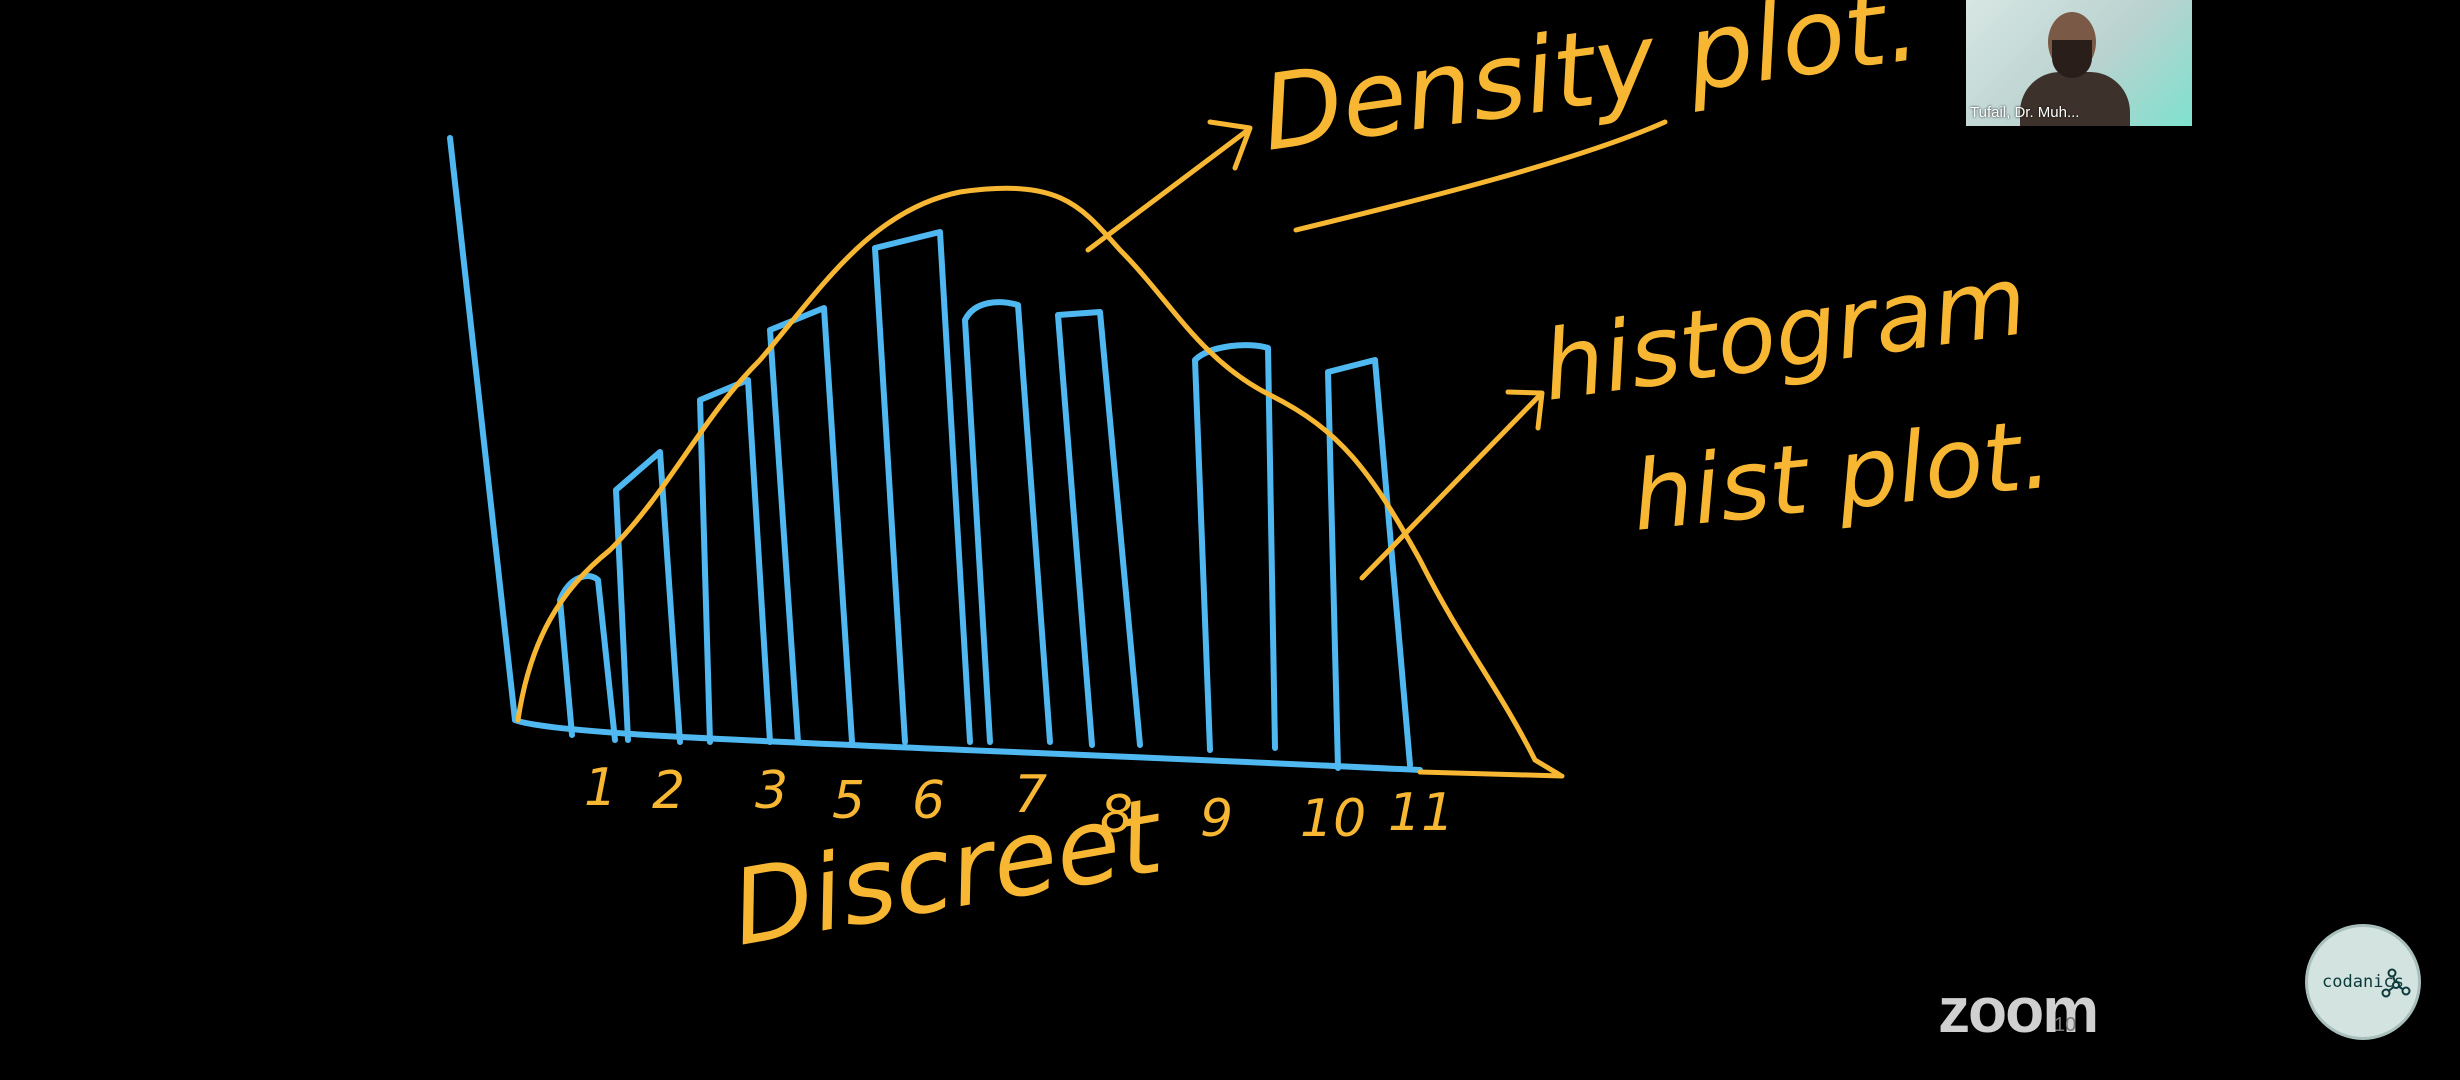 The image size is (2460, 1080). Describe the element at coordinates (2075, 99) in the screenshot. I see `participant-body` at that location.